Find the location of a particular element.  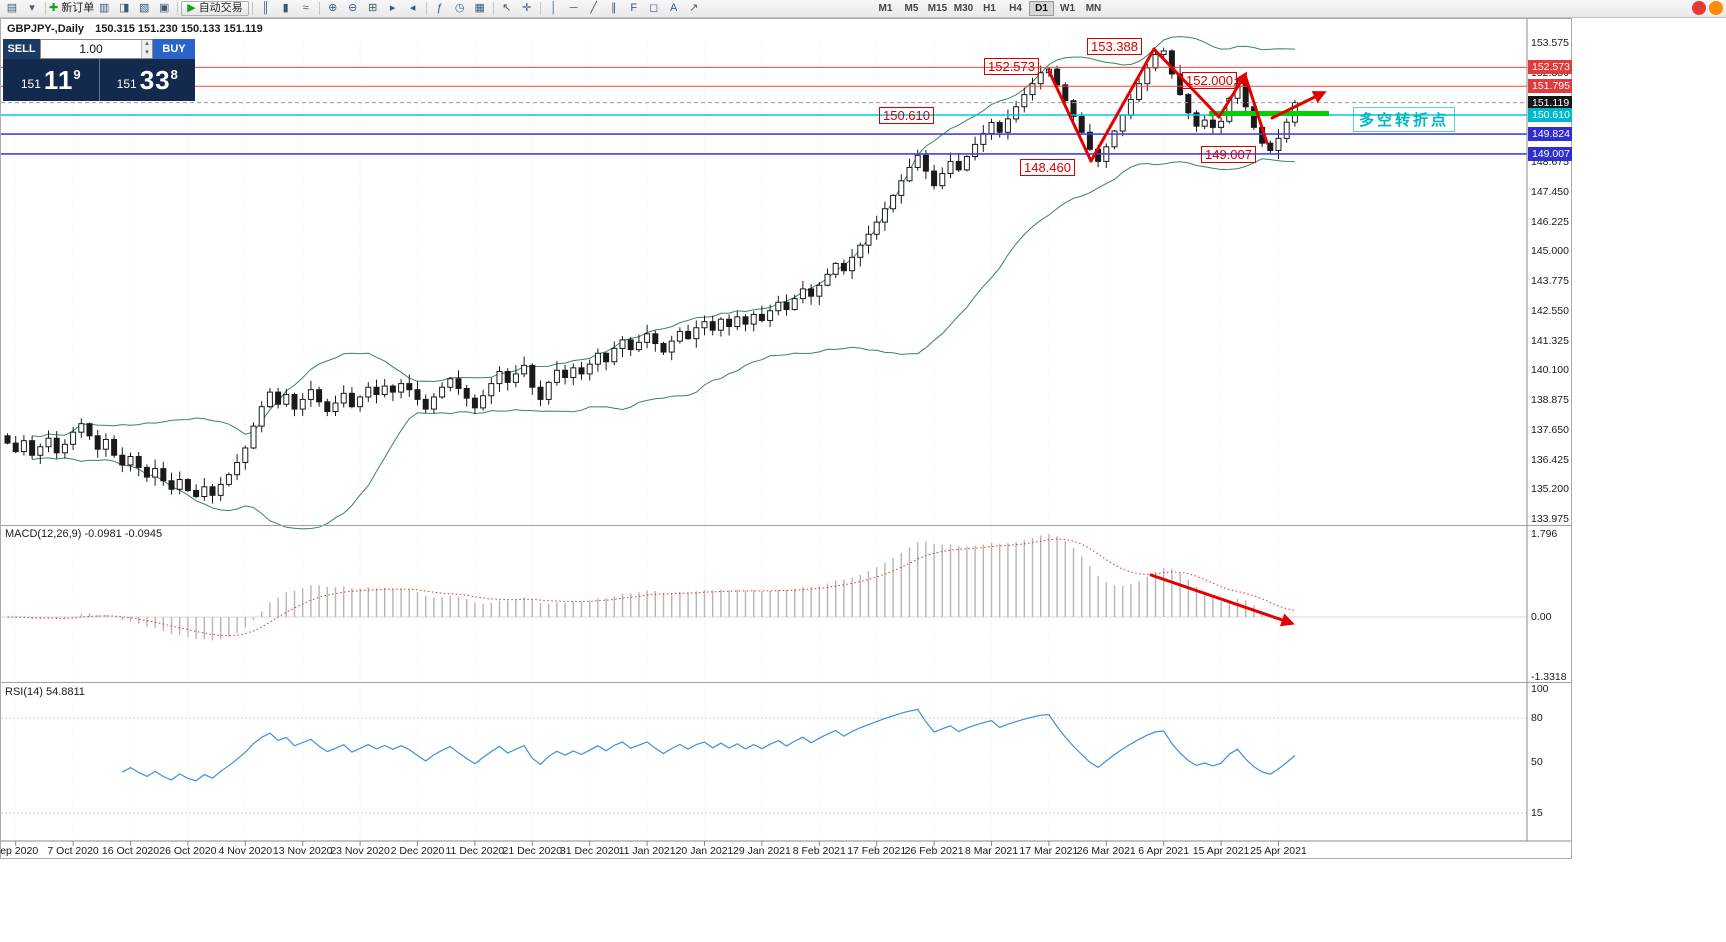

trendline-icon: ╱ is located at coordinates (594, 8).